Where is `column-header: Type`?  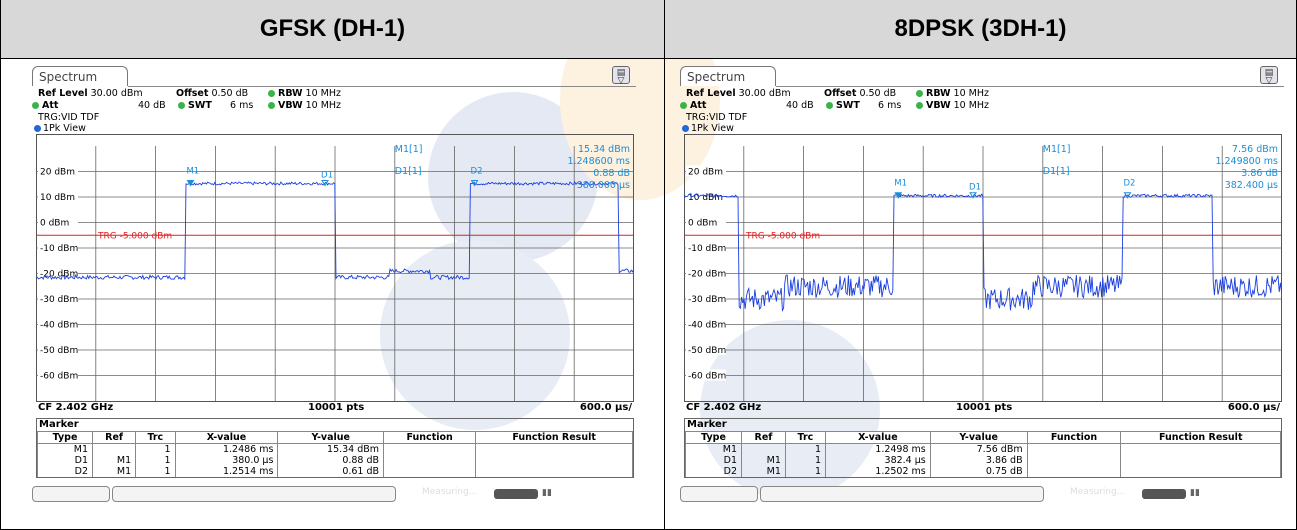
column-header: Type is located at coordinates (65, 437).